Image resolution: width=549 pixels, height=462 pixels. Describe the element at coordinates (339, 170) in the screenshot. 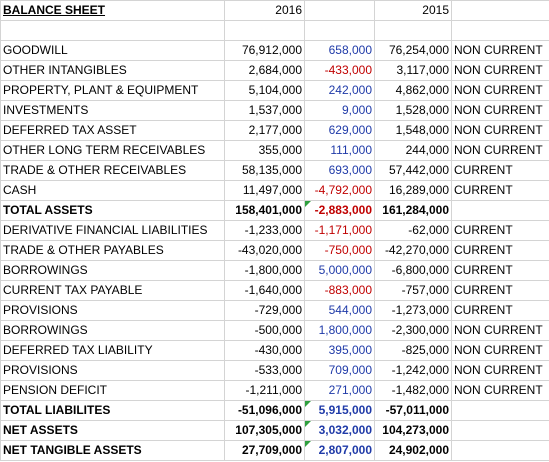

I see `change-cell: 693,000` at that location.